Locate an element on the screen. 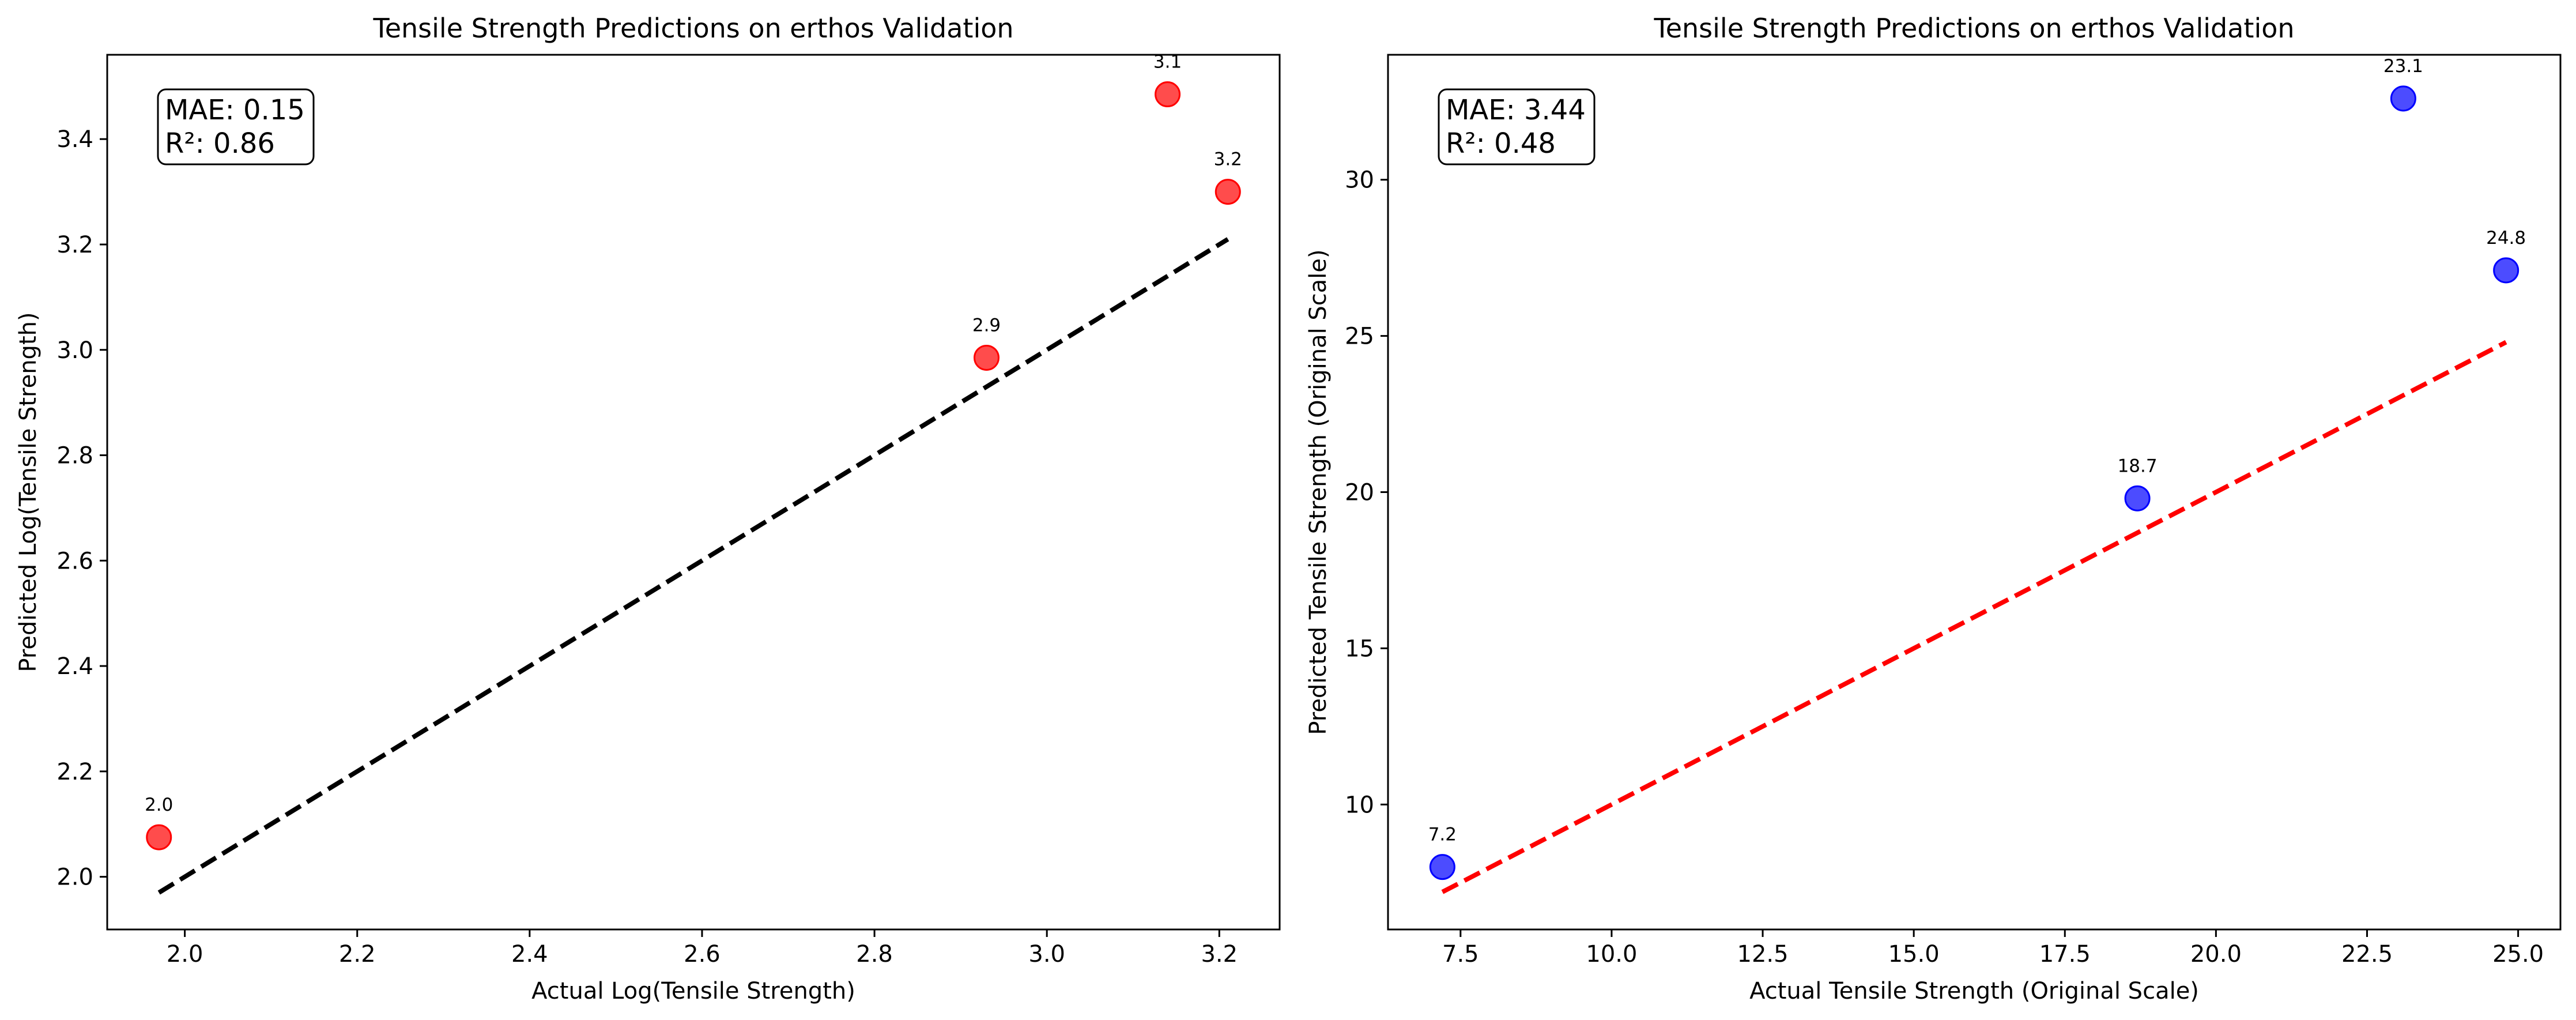 The height and width of the screenshot is (1020, 2576). x-tick-label: 17.5 is located at coordinates (2065, 954).